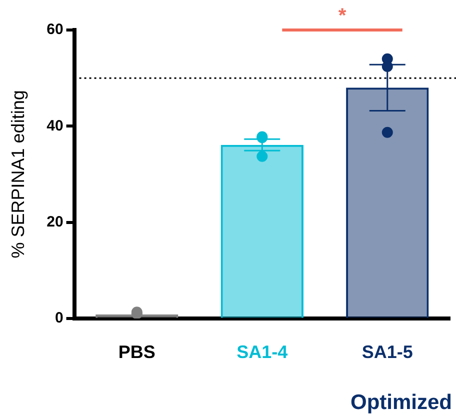 Image resolution: width=456 pixels, height=418 pixels. Describe the element at coordinates (55, 221) in the screenshot. I see `y-tick-label: 20` at that location.